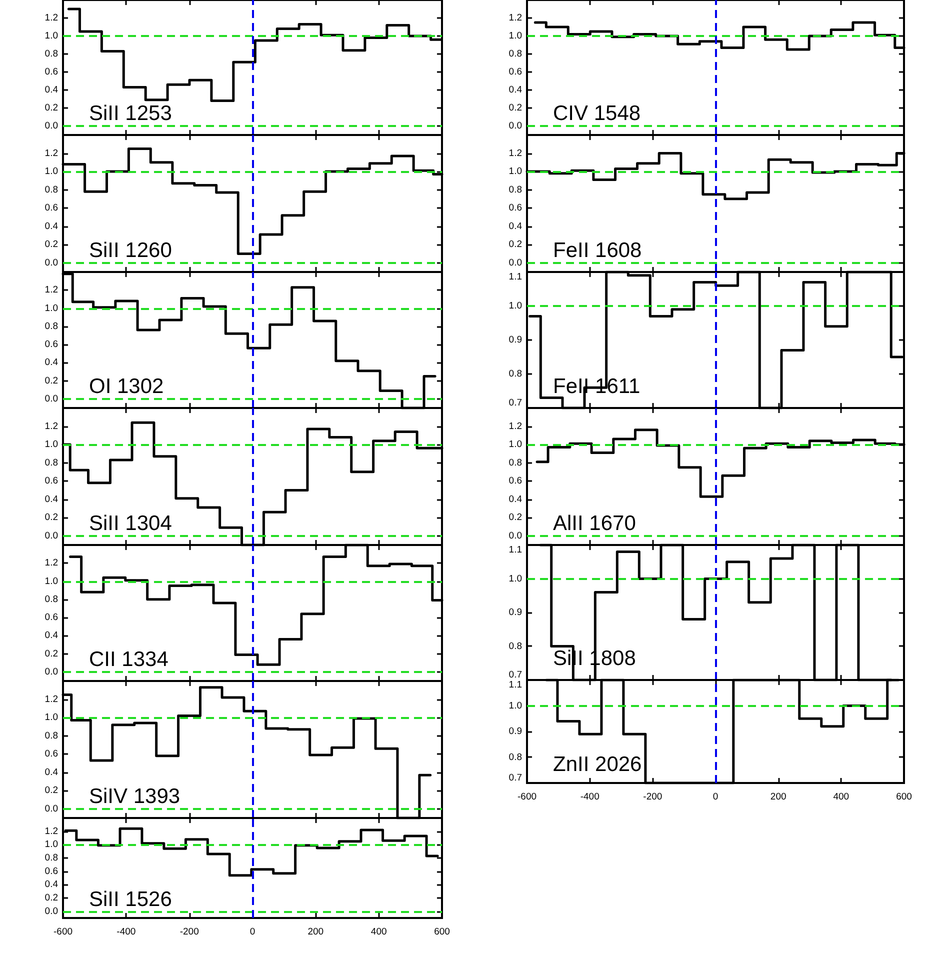 This screenshot has width=927, height=955. I want to click on text: CIV 1548, so click(597, 113).